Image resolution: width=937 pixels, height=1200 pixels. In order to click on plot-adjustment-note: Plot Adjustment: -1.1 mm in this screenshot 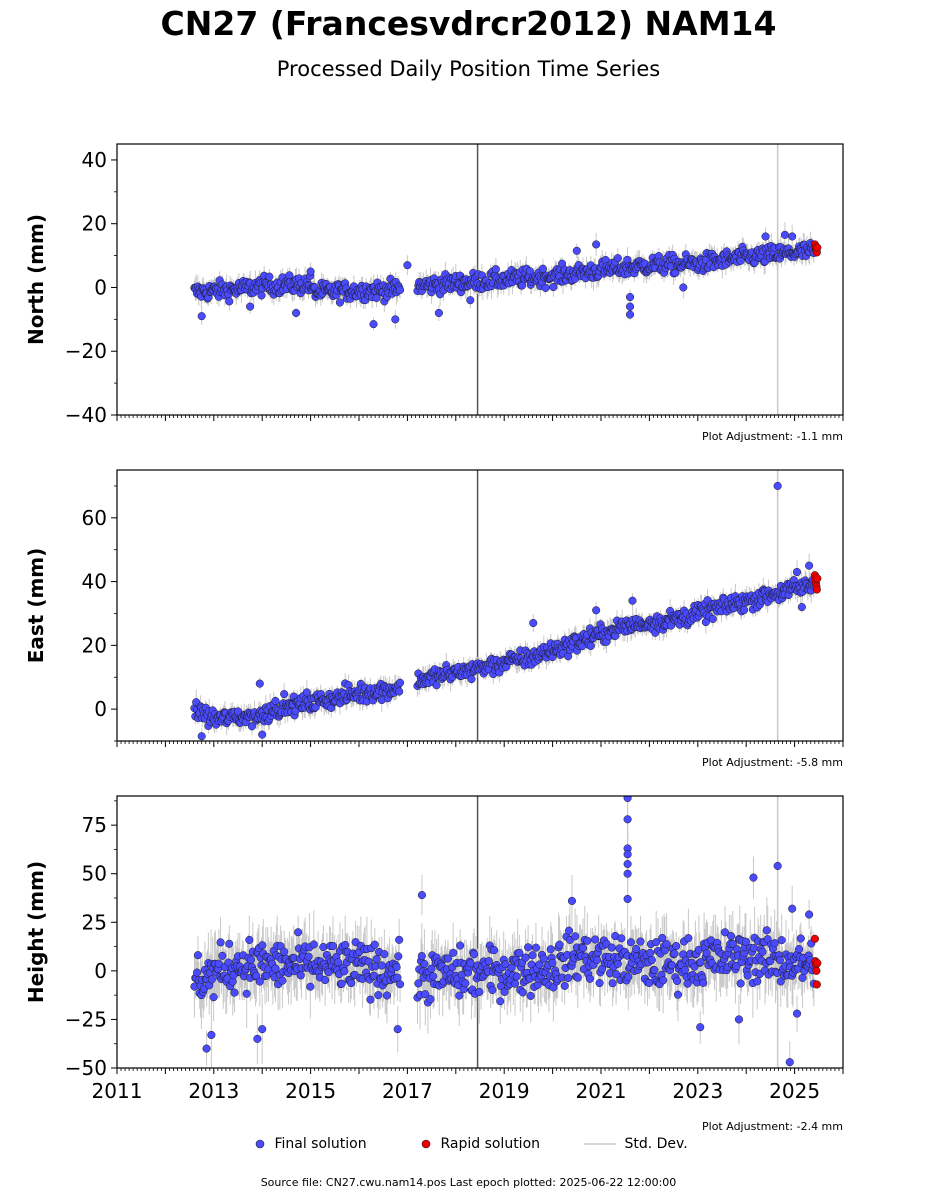, I will do `click(772, 436)`.